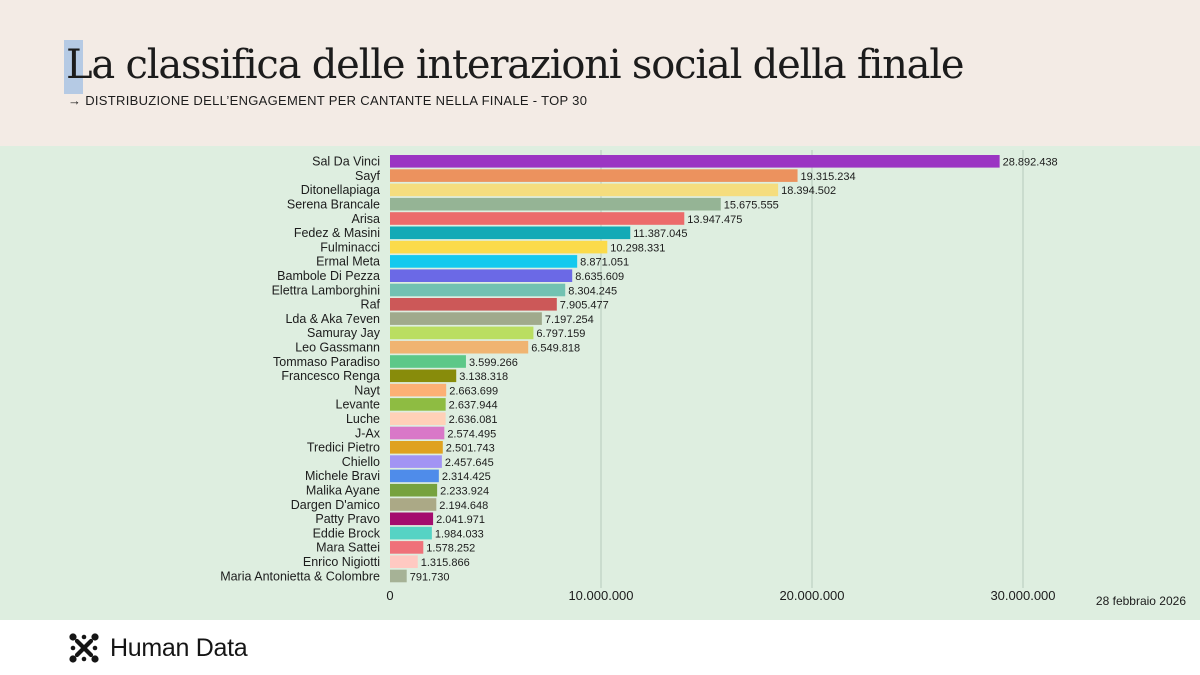 This screenshot has width=1200, height=675. Describe the element at coordinates (335, 505) in the screenshot. I see `category-label: Dargen D'amico` at that location.